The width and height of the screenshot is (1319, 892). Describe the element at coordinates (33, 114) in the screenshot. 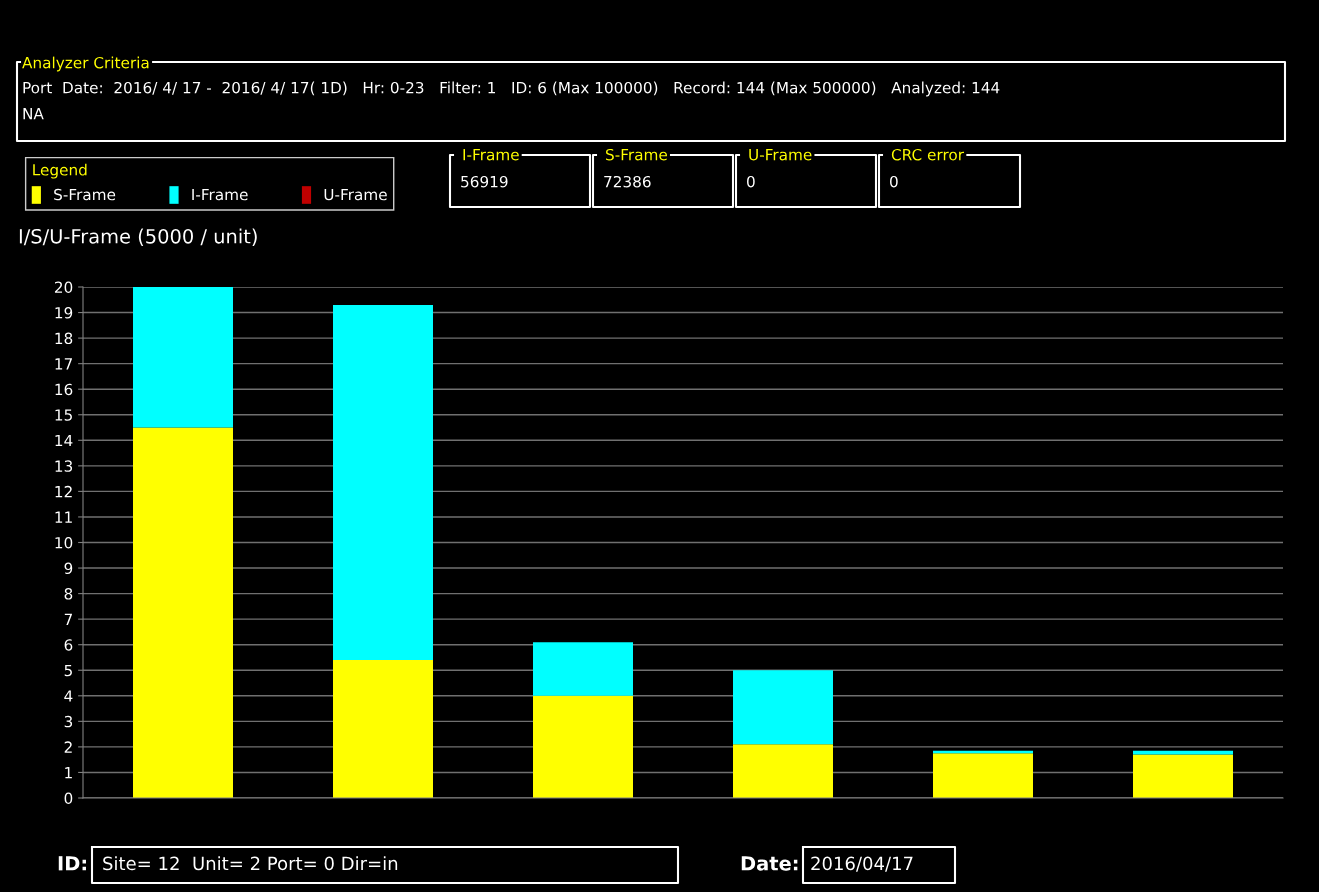

I see `text: NA` at that location.